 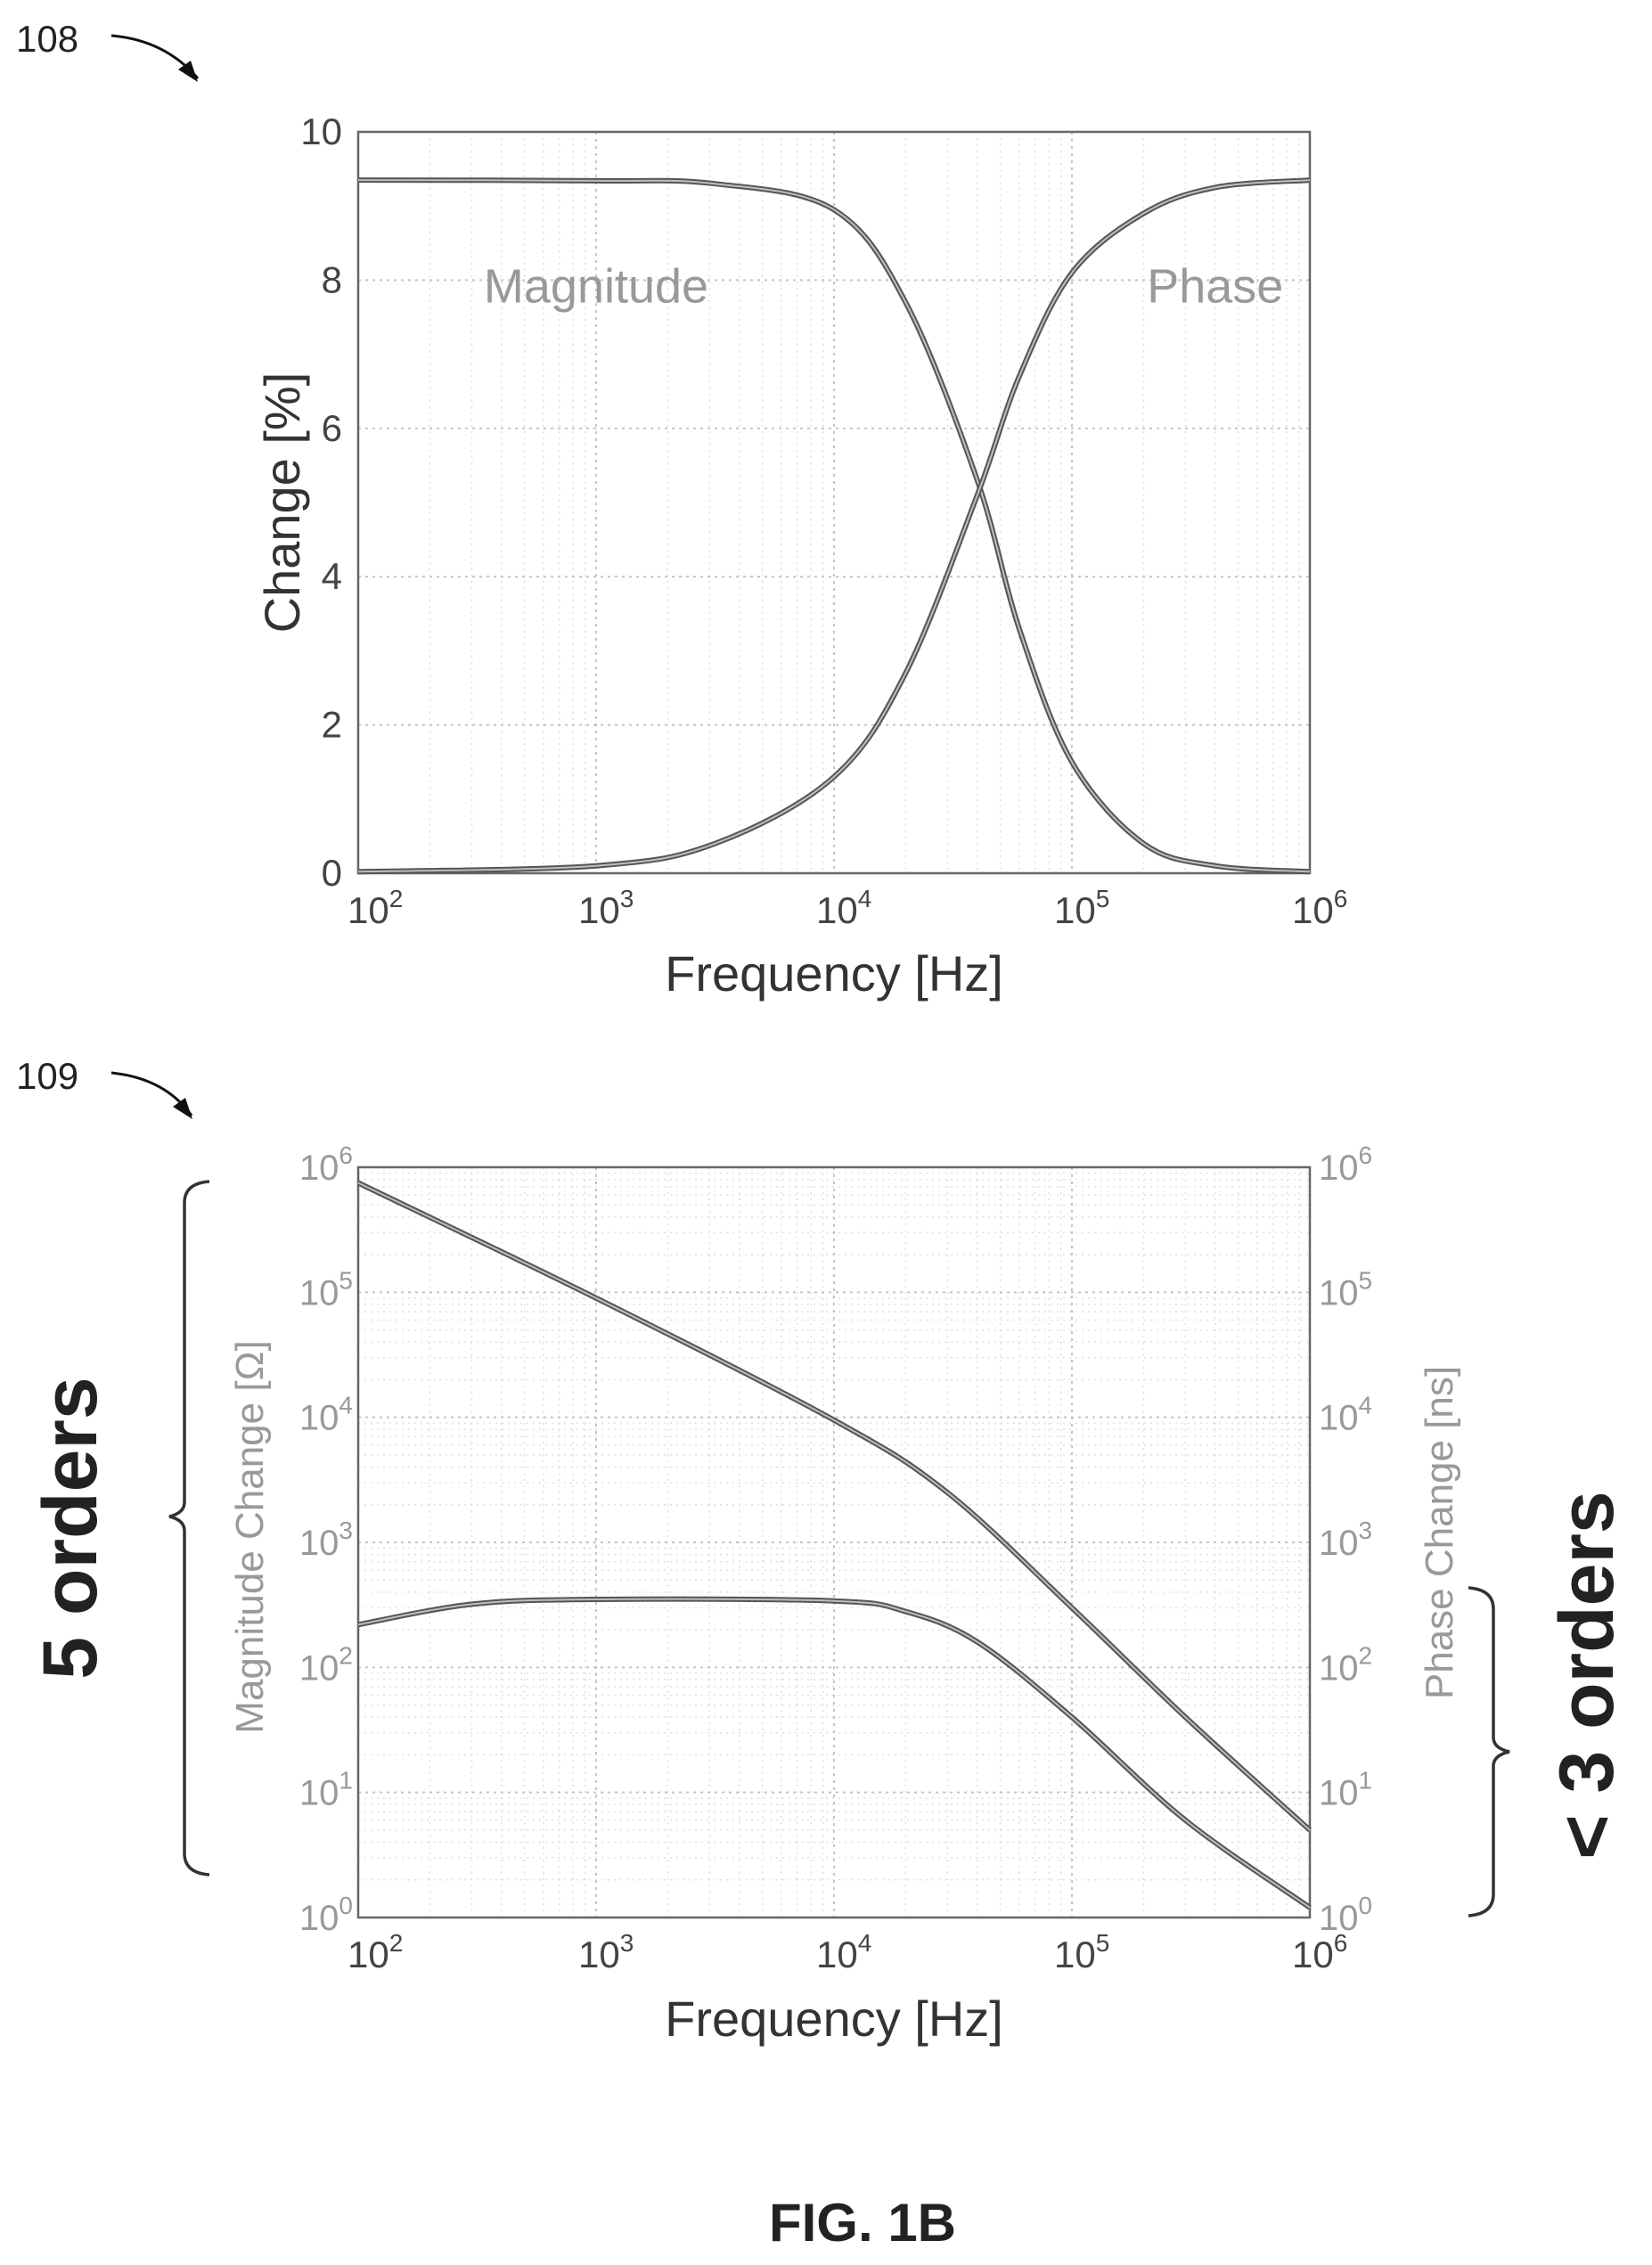 I want to click on chart-109-x-ticks: 10² 10³ 10⁴ 10⁵ 10⁶, so click(x=848, y=1952).